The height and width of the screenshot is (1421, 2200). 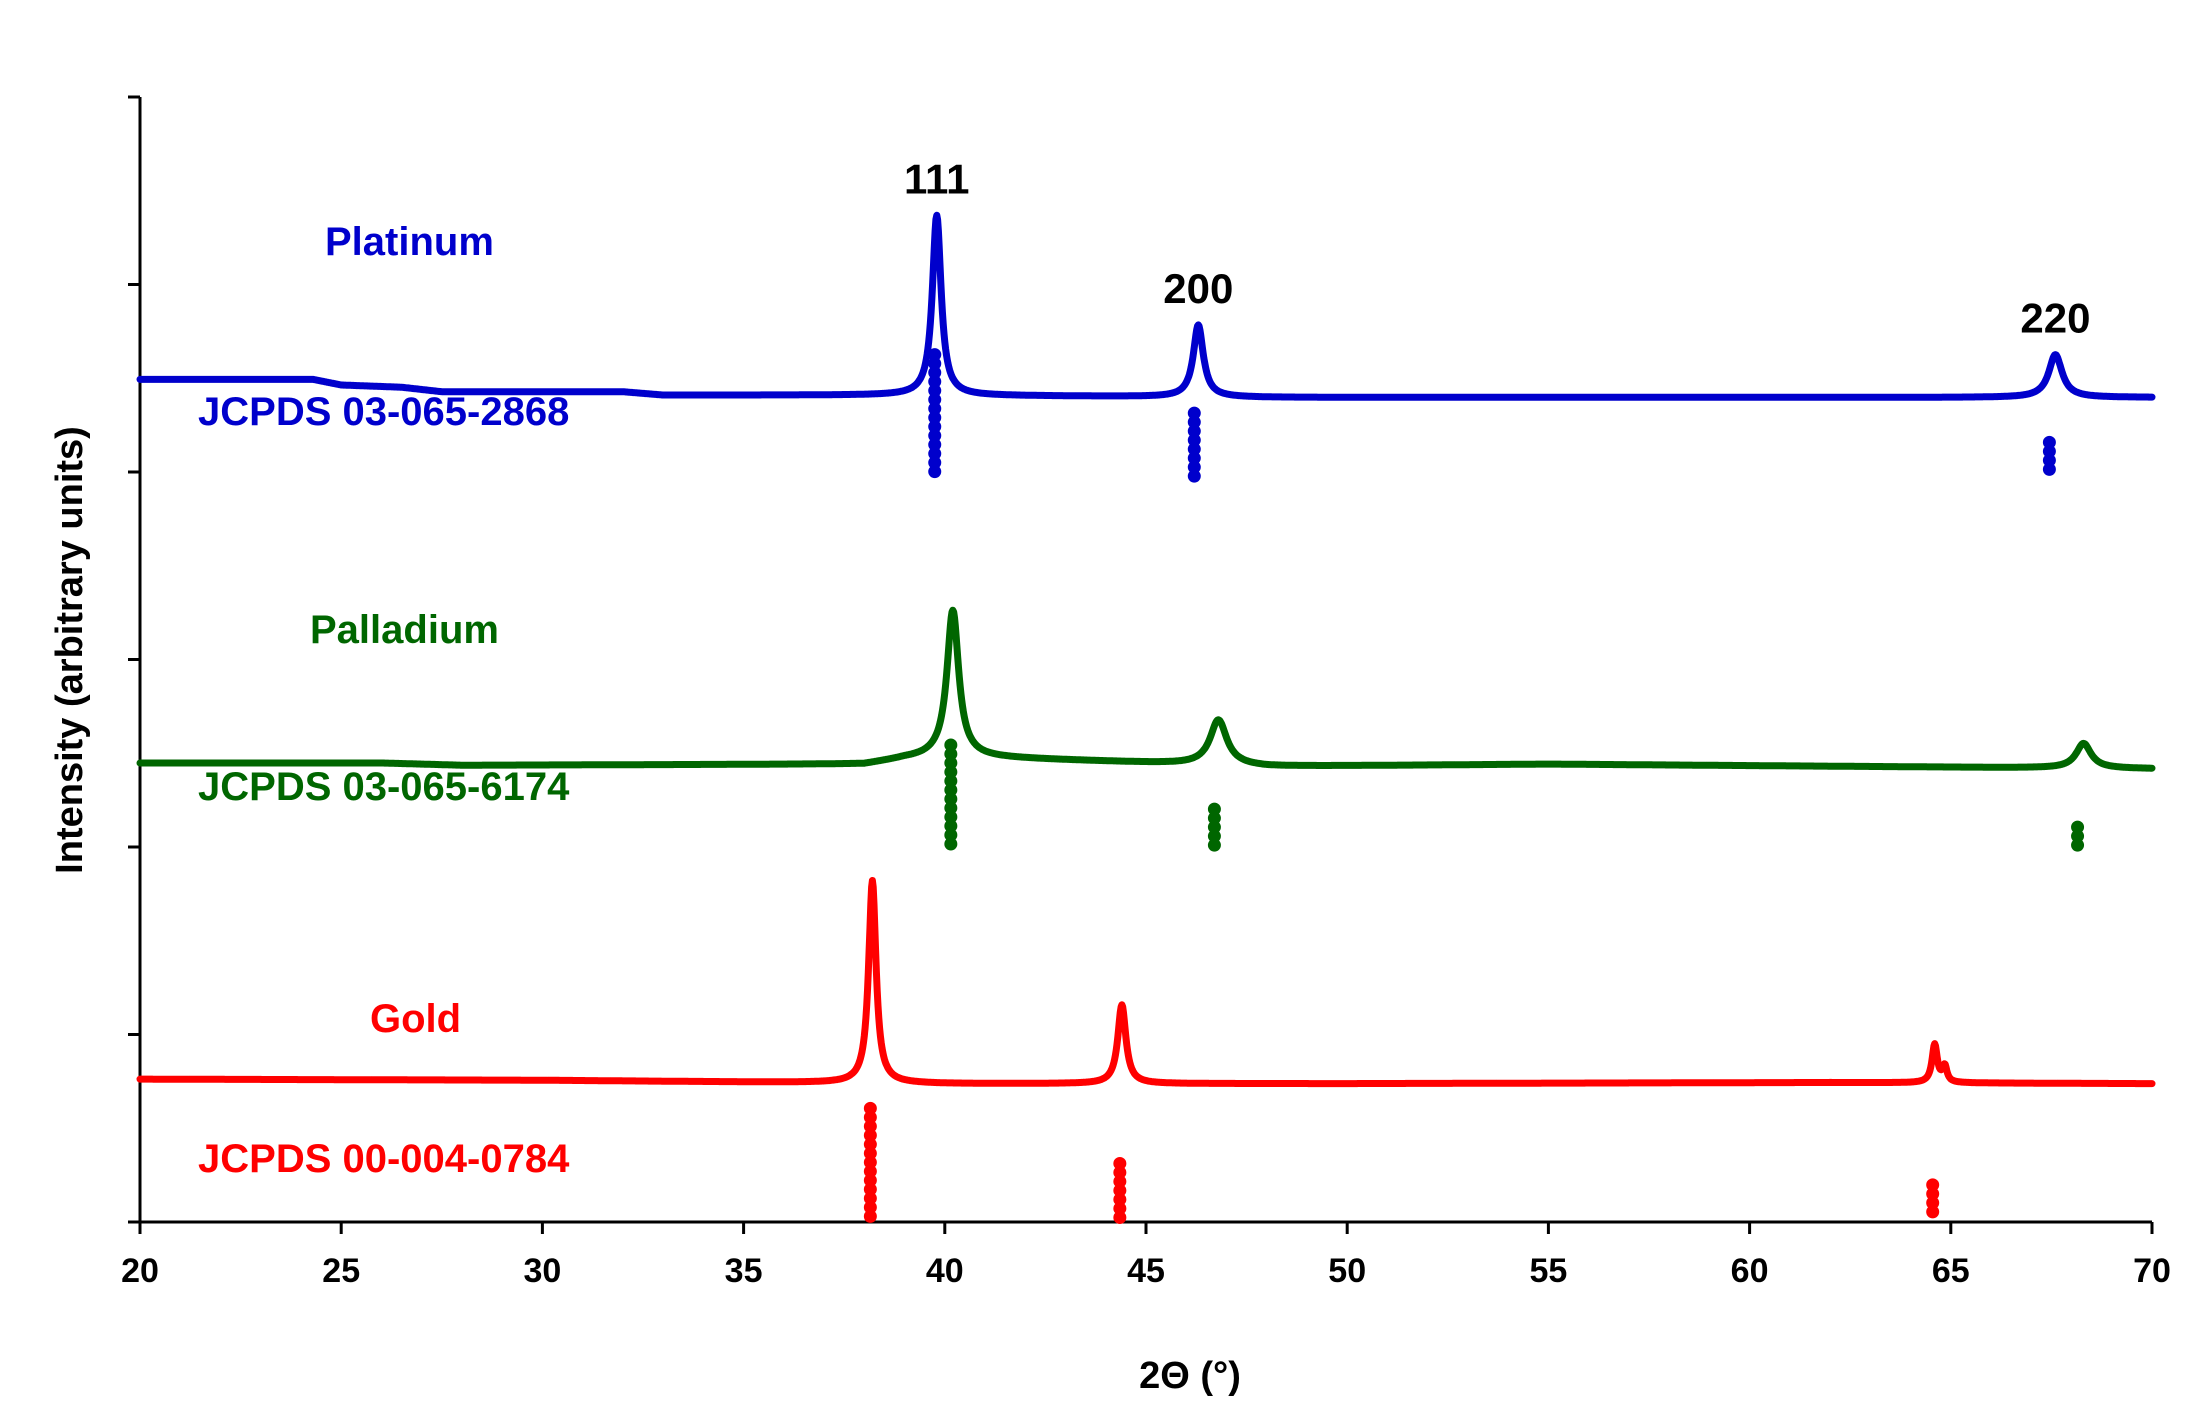 I want to click on series-line-gold, so click(x=1146, y=982).